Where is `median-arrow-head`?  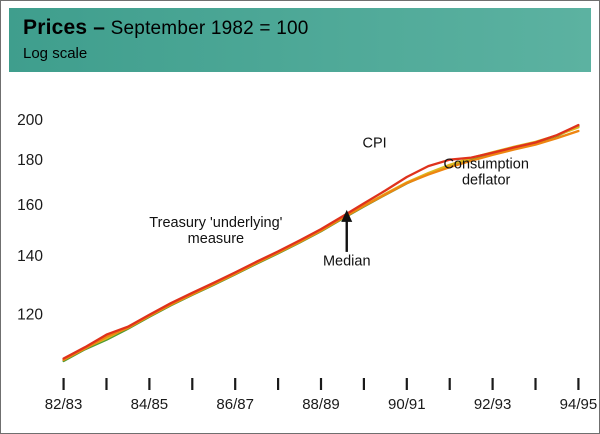
median-arrow-head is located at coordinates (347, 215).